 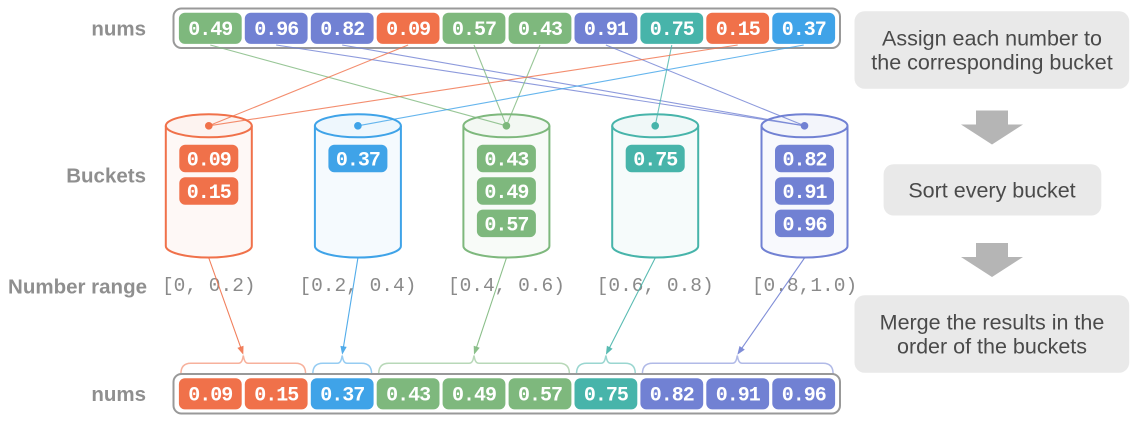 What do you see at coordinates (357, 286) in the screenshot?
I see `svg-text: [0.2, 0.4)` at bounding box center [357, 286].